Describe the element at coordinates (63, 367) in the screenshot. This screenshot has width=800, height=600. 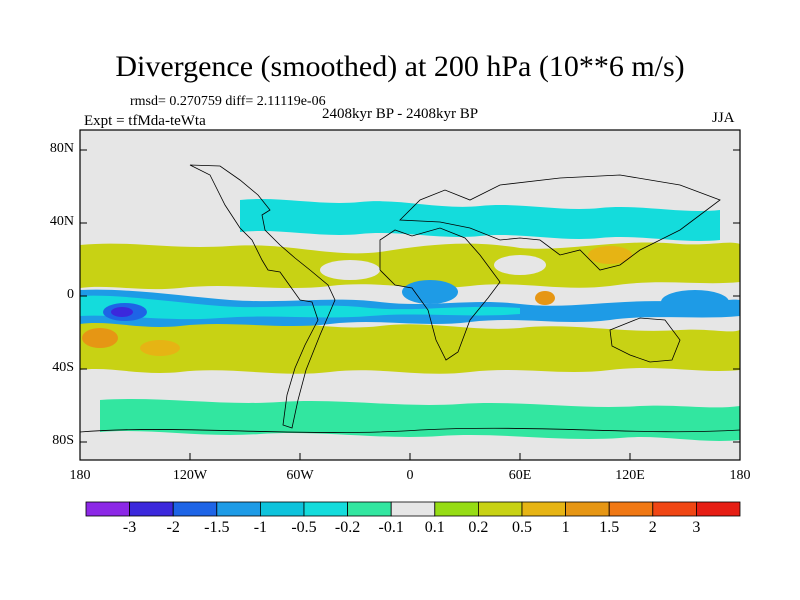
I see `lat-tick-label: 40S` at that location.